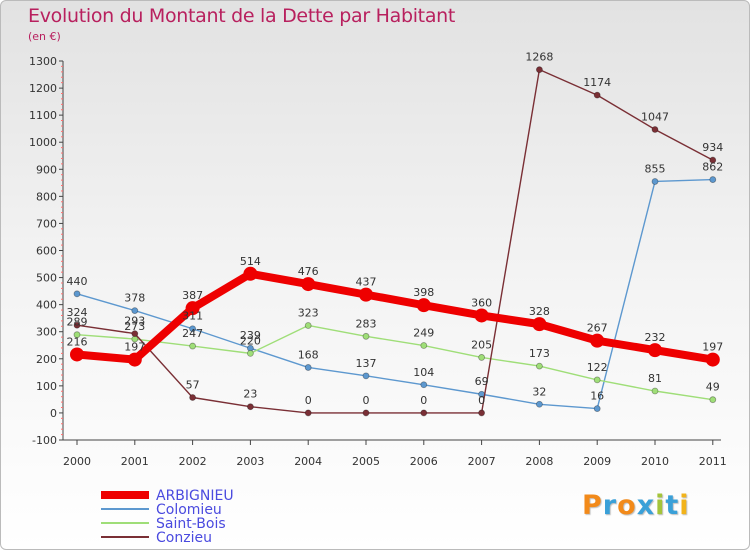 This screenshot has width=750, height=550. Describe the element at coordinates (44, 36) in the screenshot. I see `chart-subtitle: (en €)` at that location.